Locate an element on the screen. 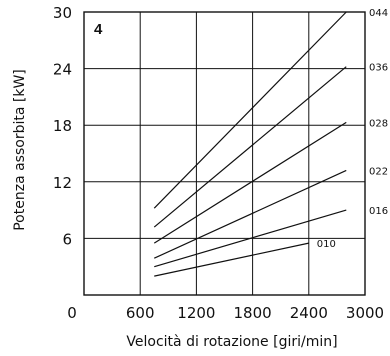 This screenshot has height=356, width=390. panel-label-box: 4 is located at coordinates (107, 27).